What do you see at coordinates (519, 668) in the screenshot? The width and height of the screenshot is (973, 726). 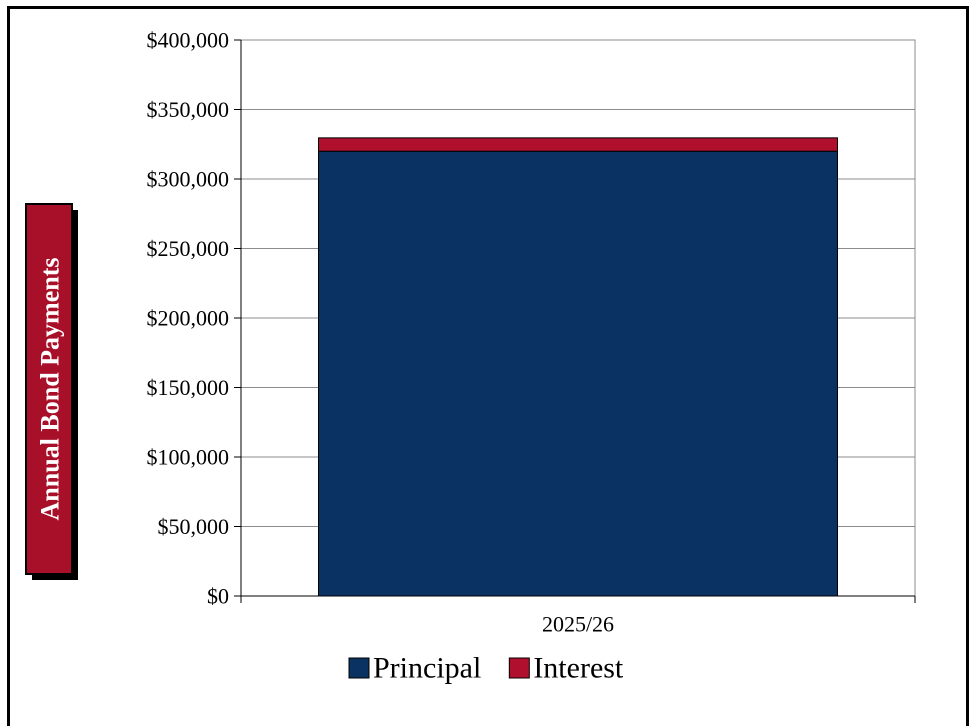 I see `legend-swatch-interest` at bounding box center [519, 668].